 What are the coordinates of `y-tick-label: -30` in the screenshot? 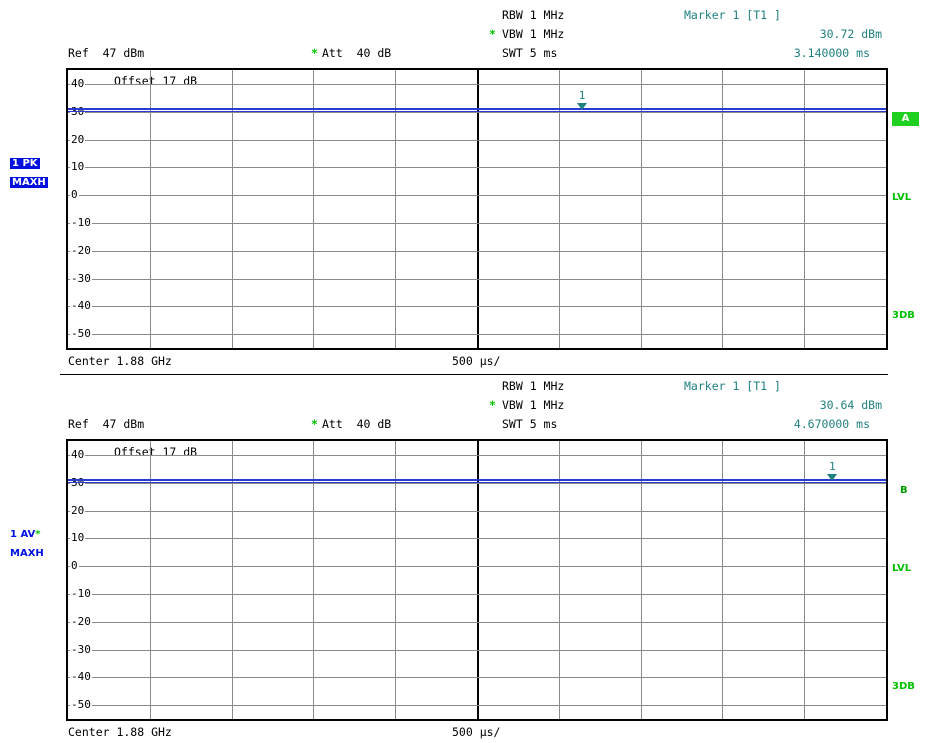 It's located at (81, 649).